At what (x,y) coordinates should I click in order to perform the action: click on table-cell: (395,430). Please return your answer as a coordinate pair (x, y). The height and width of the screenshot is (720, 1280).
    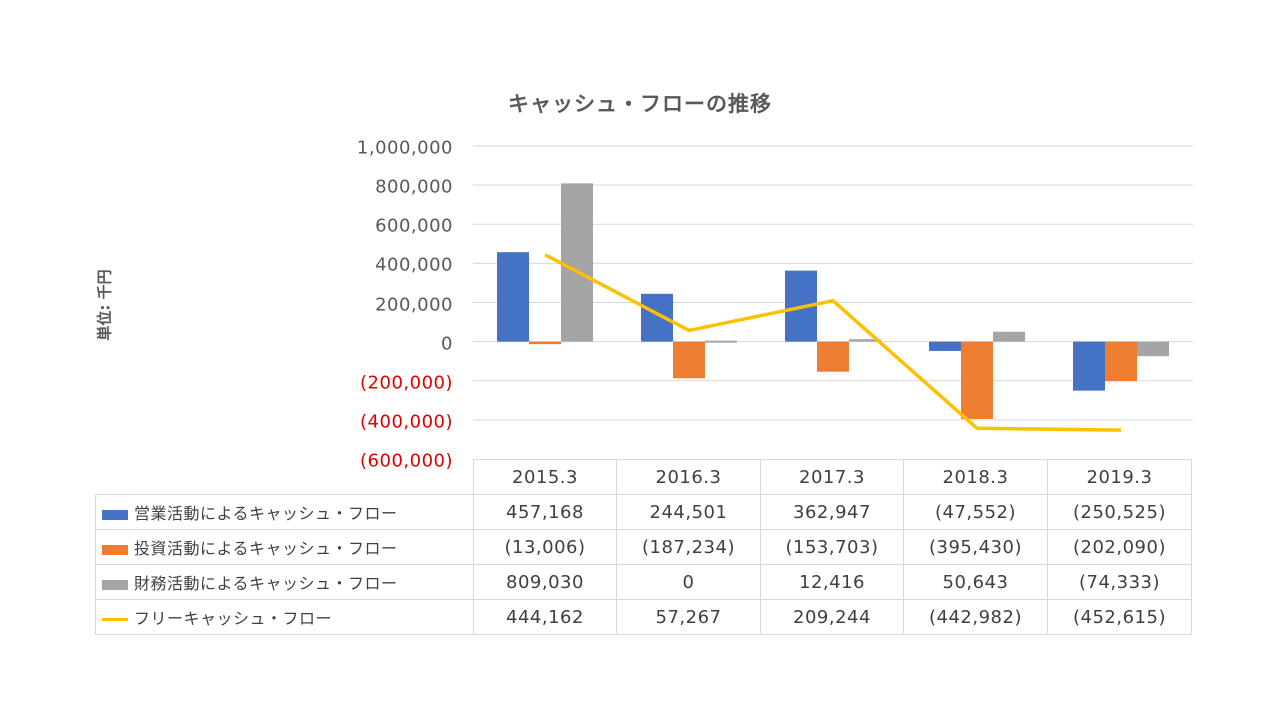
    Looking at the image, I should click on (975, 547).